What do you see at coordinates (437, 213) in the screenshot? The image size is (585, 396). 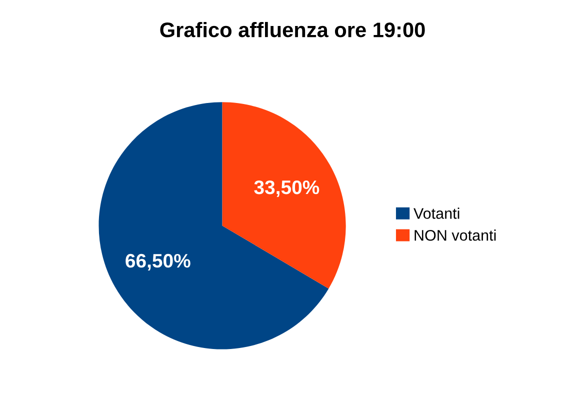 I see `legend-label: Votanti` at bounding box center [437, 213].